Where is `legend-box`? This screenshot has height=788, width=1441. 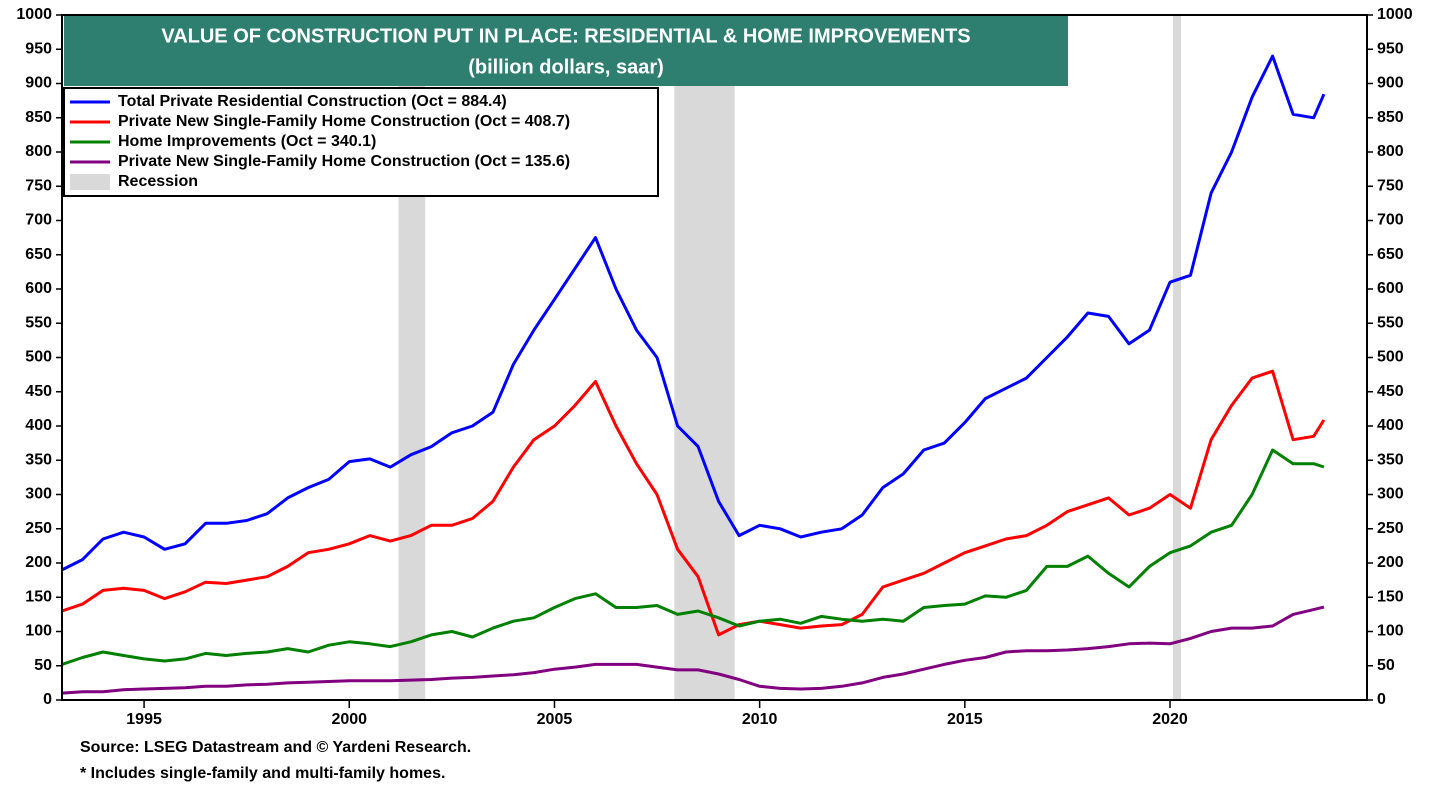
legend-box is located at coordinates (361, 142).